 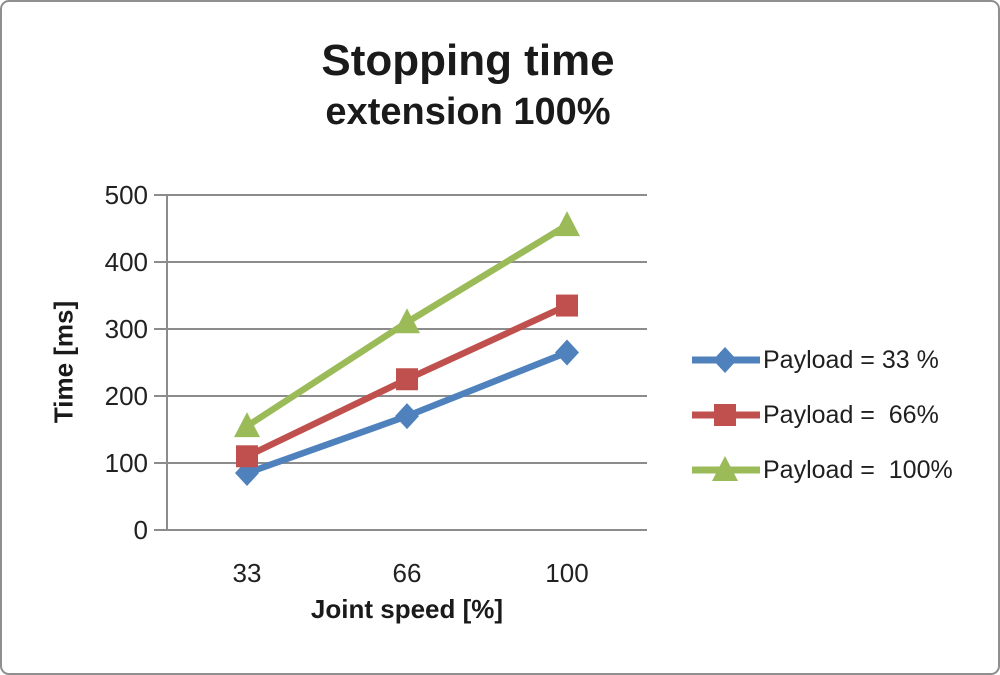 I want to click on legend-marker-triangle, so click(x=725, y=468).